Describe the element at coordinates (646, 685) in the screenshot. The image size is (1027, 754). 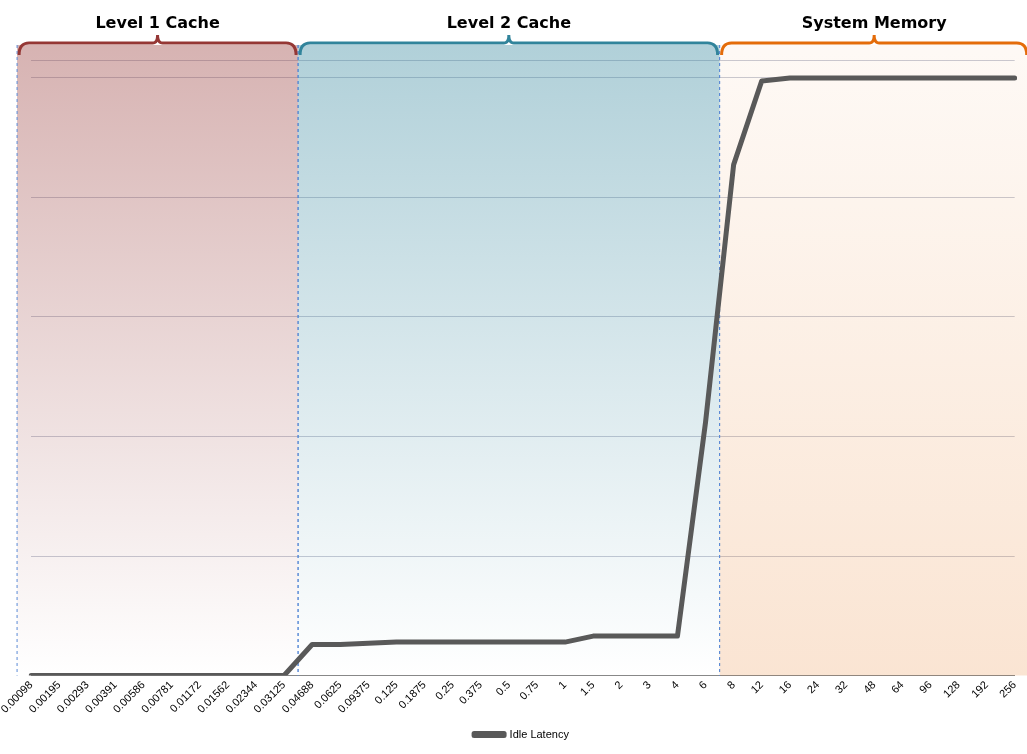
I see `x-tick-label: 3` at that location.